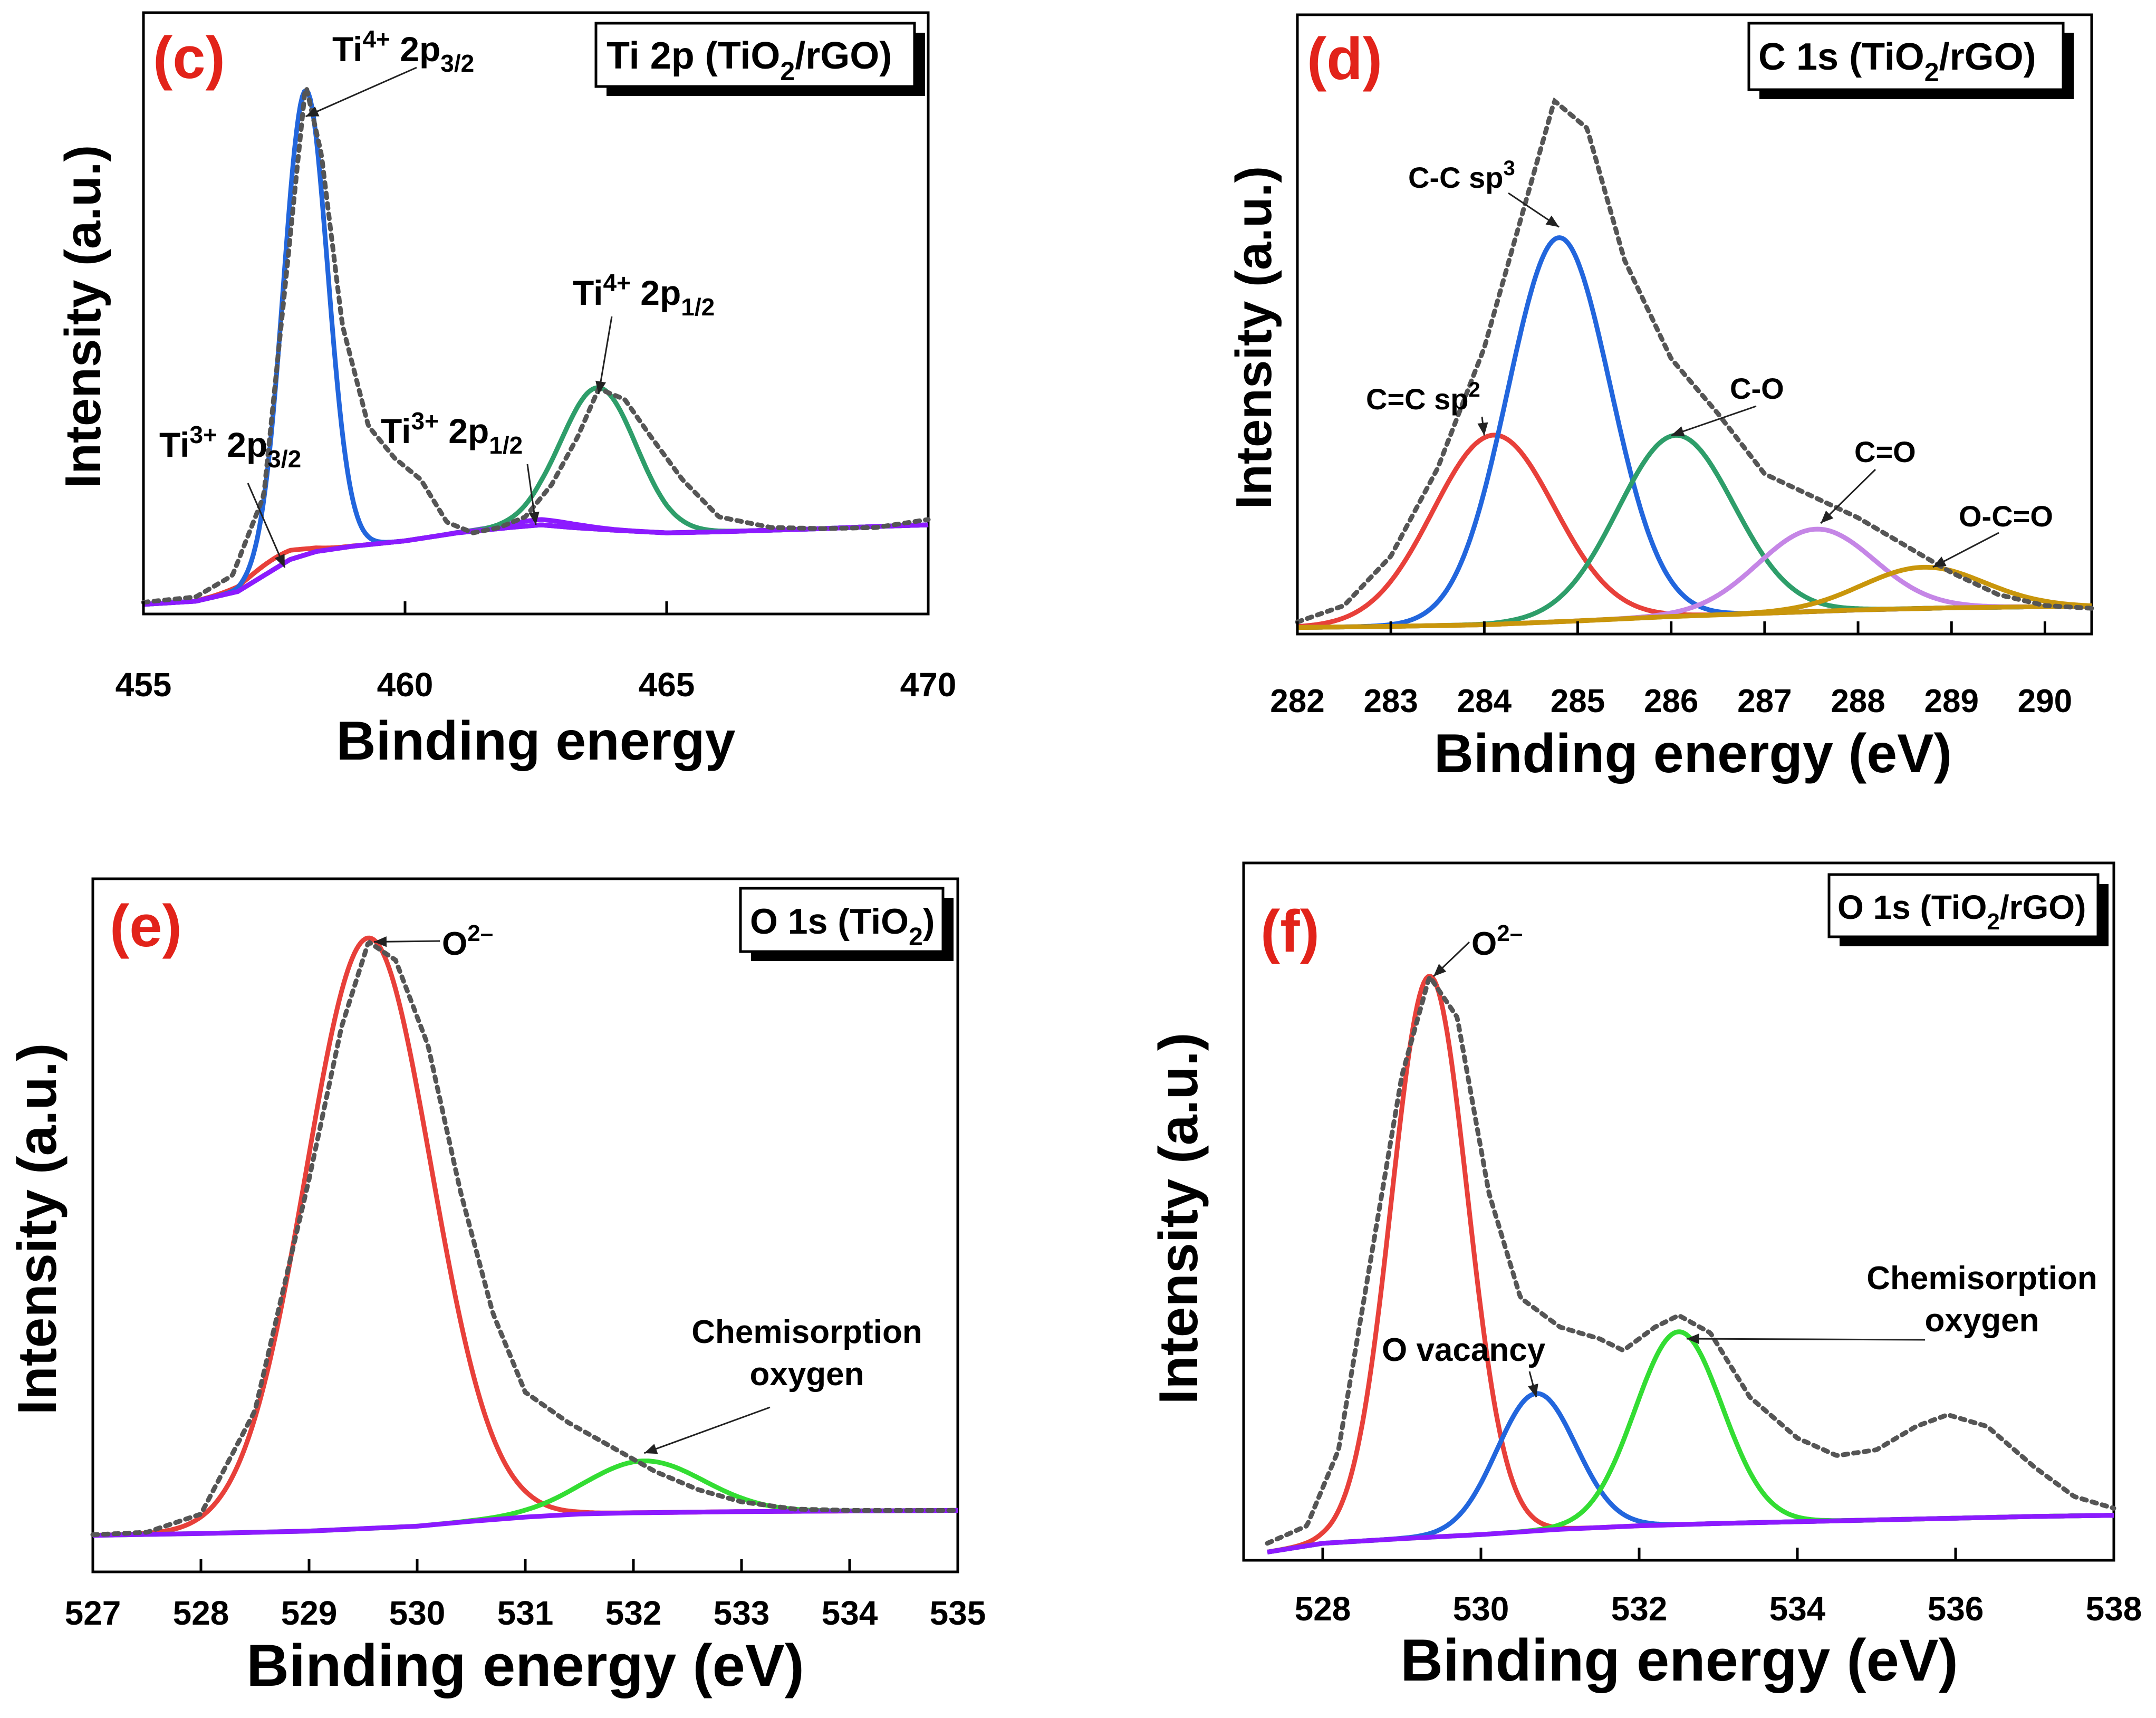 The image size is (2156, 1718). What do you see at coordinates (525, 1523) in the screenshot?
I see `panel-e-background-line` at bounding box center [525, 1523].